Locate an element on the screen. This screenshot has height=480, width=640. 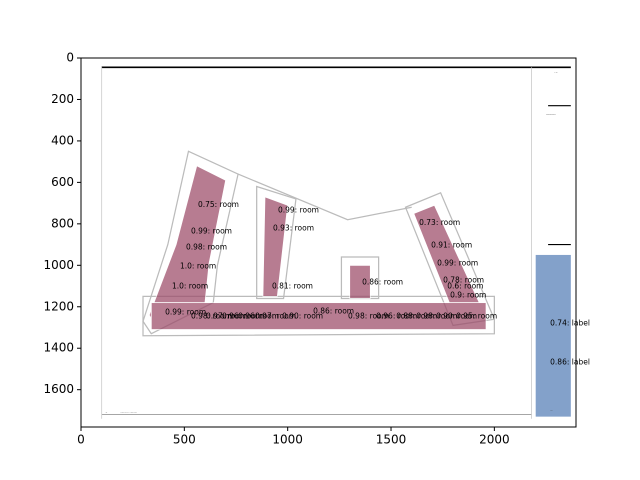
x-tick-label: 0 is located at coordinates (81, 440).